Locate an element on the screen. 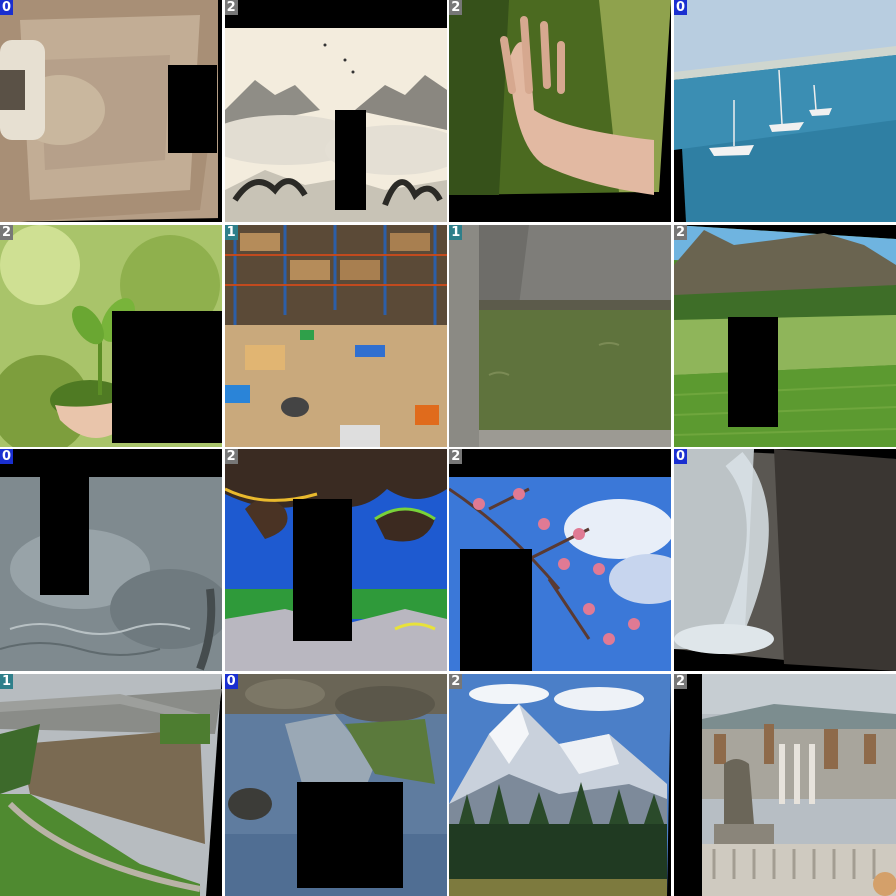 The width and height of the screenshot is (896, 896). green-pond-image is located at coordinates (560, 335).